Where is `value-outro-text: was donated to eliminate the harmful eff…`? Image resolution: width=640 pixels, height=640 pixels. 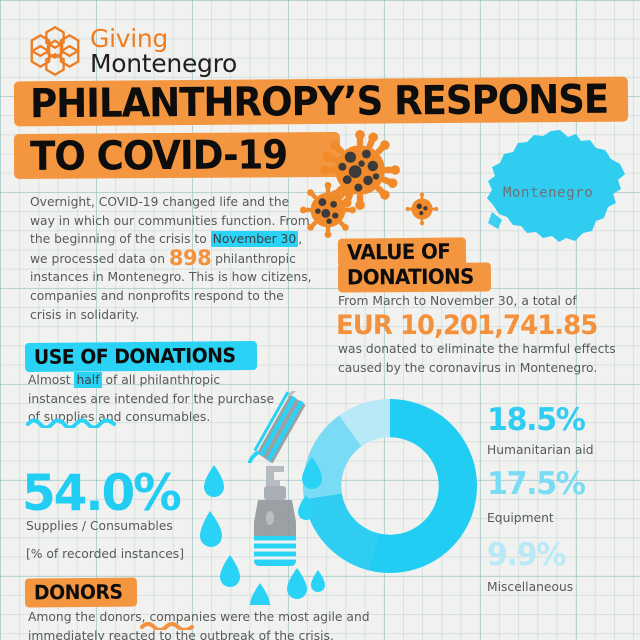 value-outro-text: was donated to eliminate the harmful eff… is located at coordinates (477, 358).